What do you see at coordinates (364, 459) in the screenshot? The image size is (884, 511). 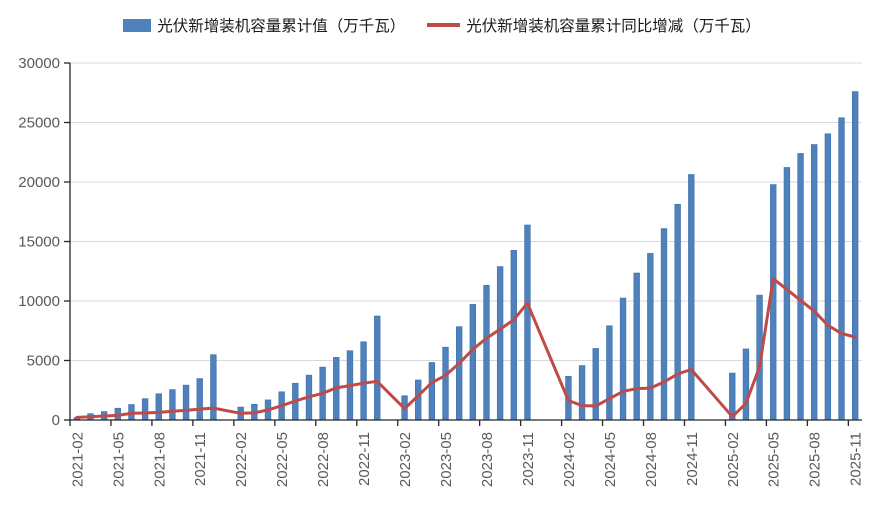 I see `x-tick-label: 2022-11` at bounding box center [364, 459].